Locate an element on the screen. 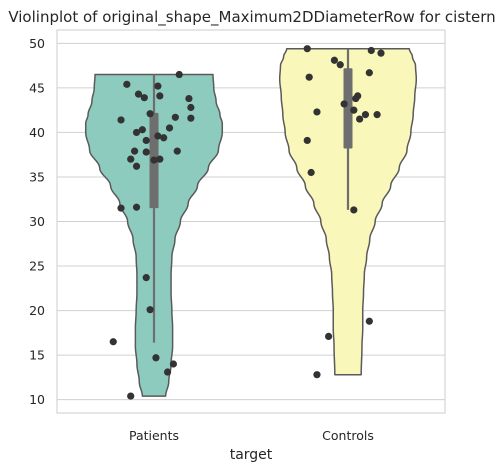 Image resolution: width=500 pixels, height=473 pixels. y-tick-label: 50 is located at coordinates (37, 43).